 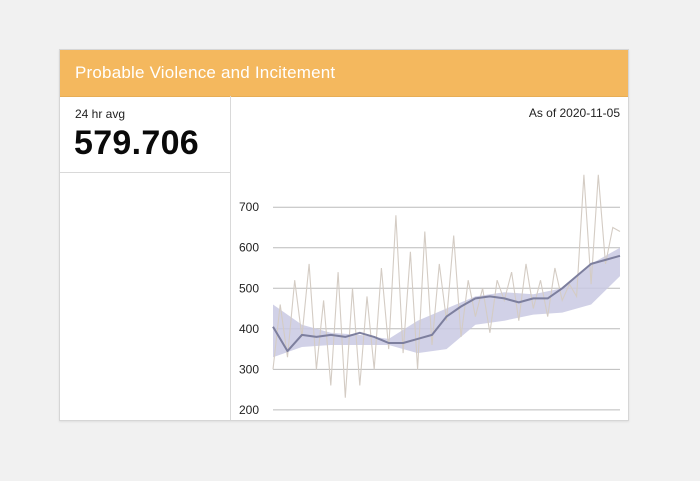 What do you see at coordinates (205, 72) in the screenshot?
I see `card-title: Probable Violence and Incitement` at bounding box center [205, 72].